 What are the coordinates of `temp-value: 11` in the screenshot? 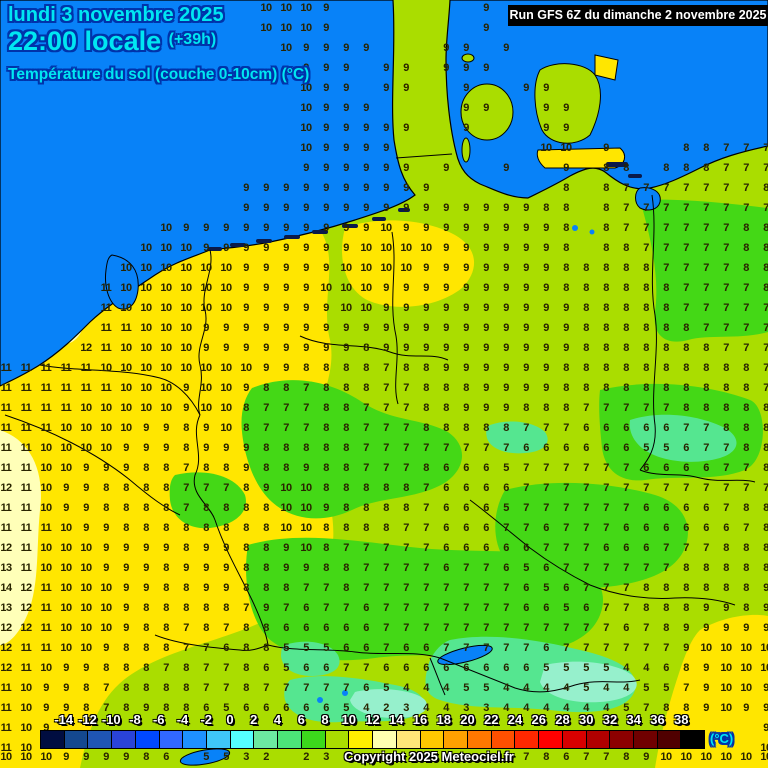 It's located at (26, 508).